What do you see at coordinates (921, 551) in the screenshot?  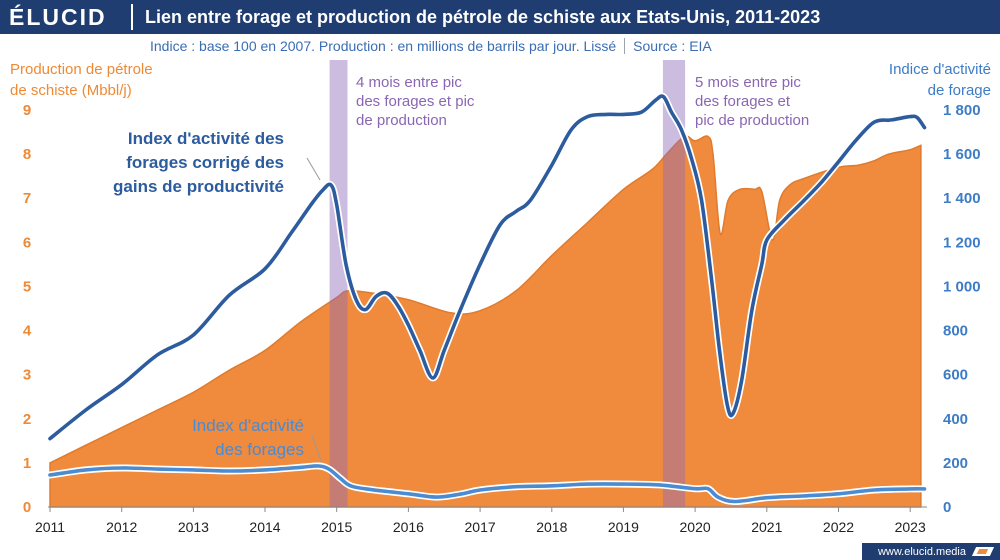 I see `footer-url: www.elucid.media` at bounding box center [921, 551].